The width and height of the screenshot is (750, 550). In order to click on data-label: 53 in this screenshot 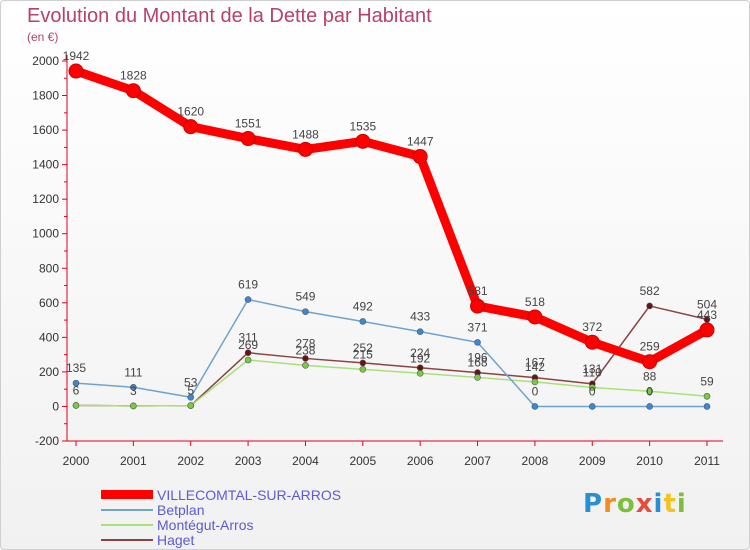, I will do `click(191, 382)`.